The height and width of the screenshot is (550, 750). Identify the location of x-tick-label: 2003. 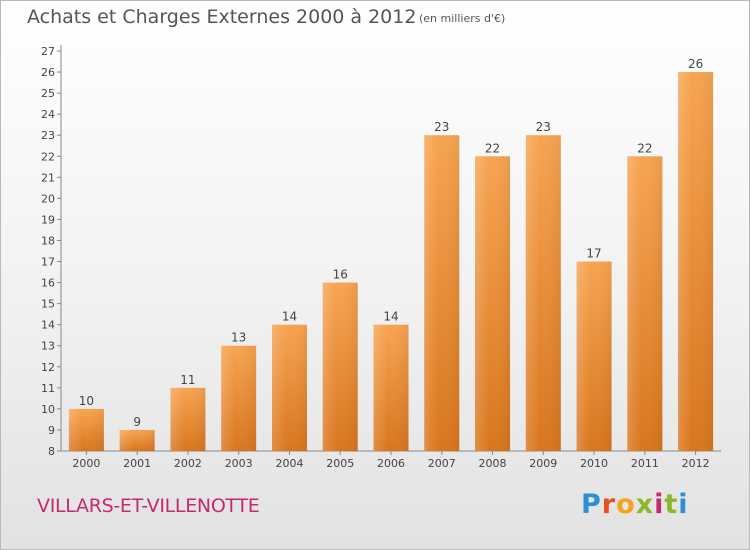
(239, 463).